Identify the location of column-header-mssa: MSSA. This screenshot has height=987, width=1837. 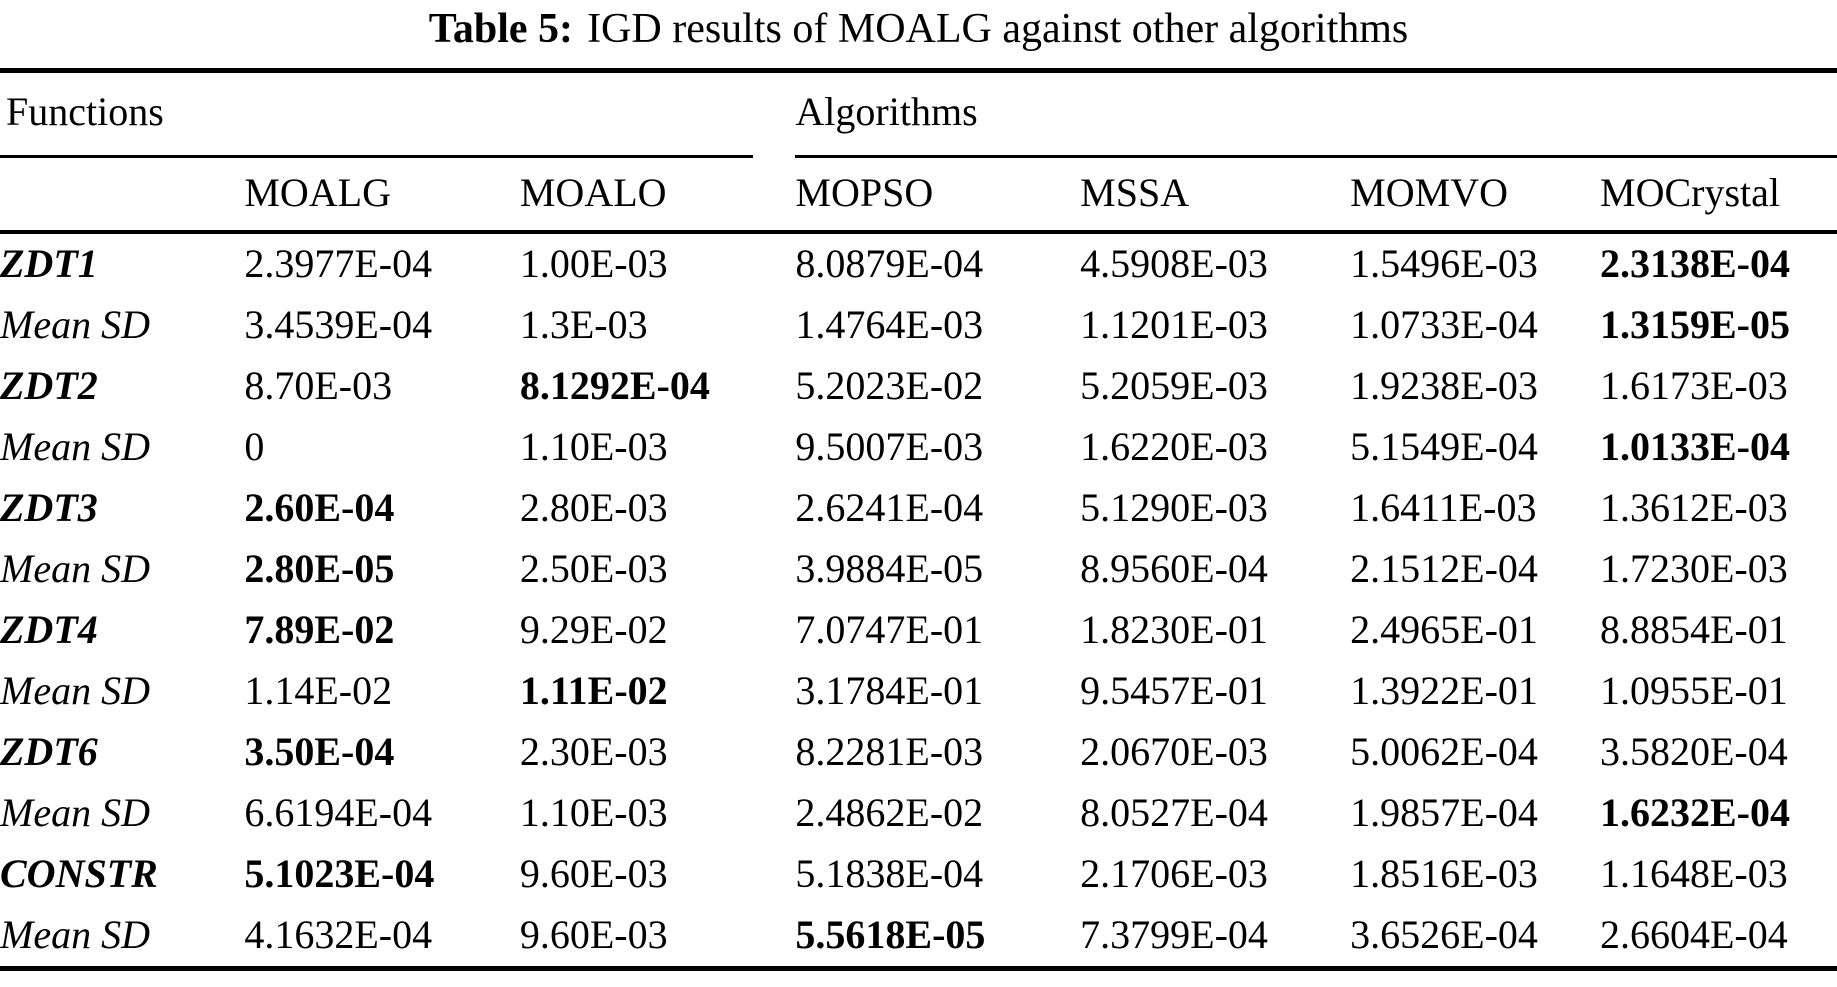
(1215, 196).